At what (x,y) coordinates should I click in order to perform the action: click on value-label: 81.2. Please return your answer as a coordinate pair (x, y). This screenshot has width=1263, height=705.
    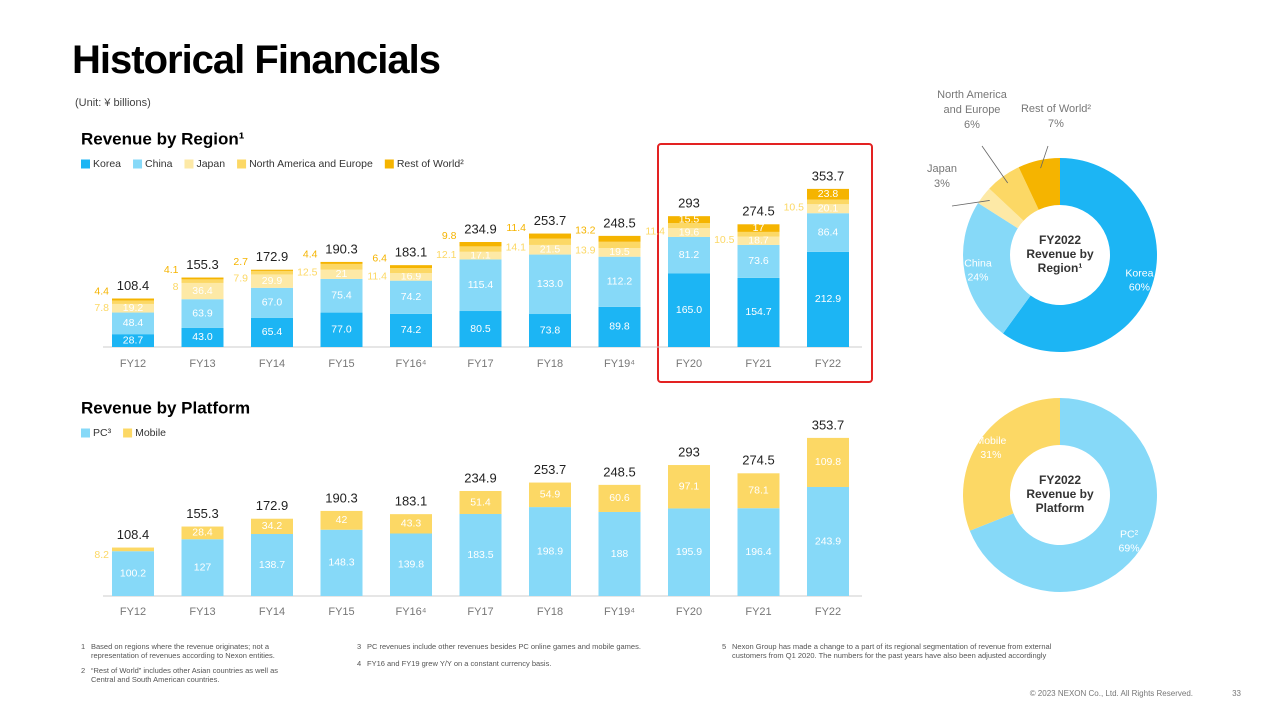
    Looking at the image, I should click on (689, 255).